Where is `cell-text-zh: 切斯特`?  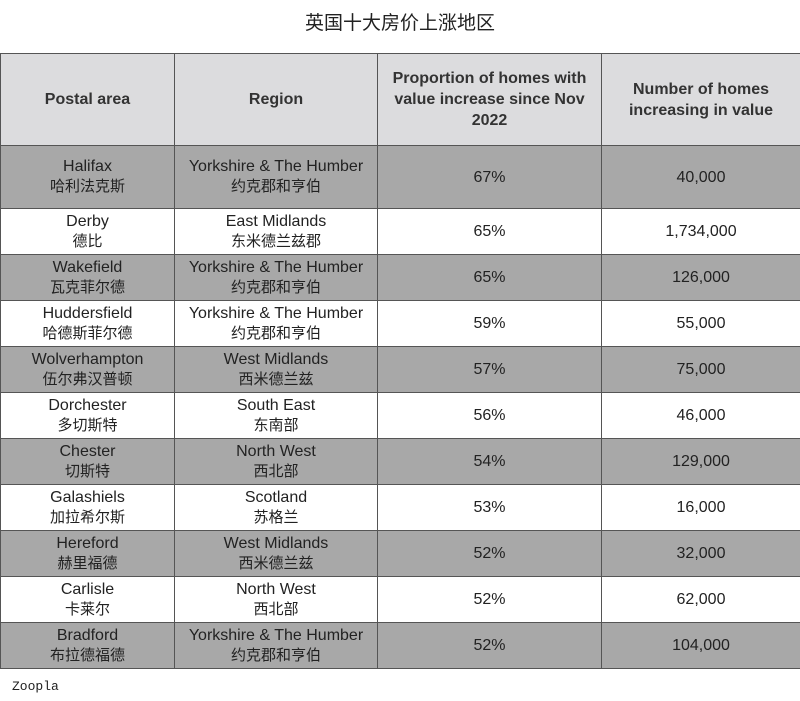 cell-text-zh: 切斯特 is located at coordinates (87, 471).